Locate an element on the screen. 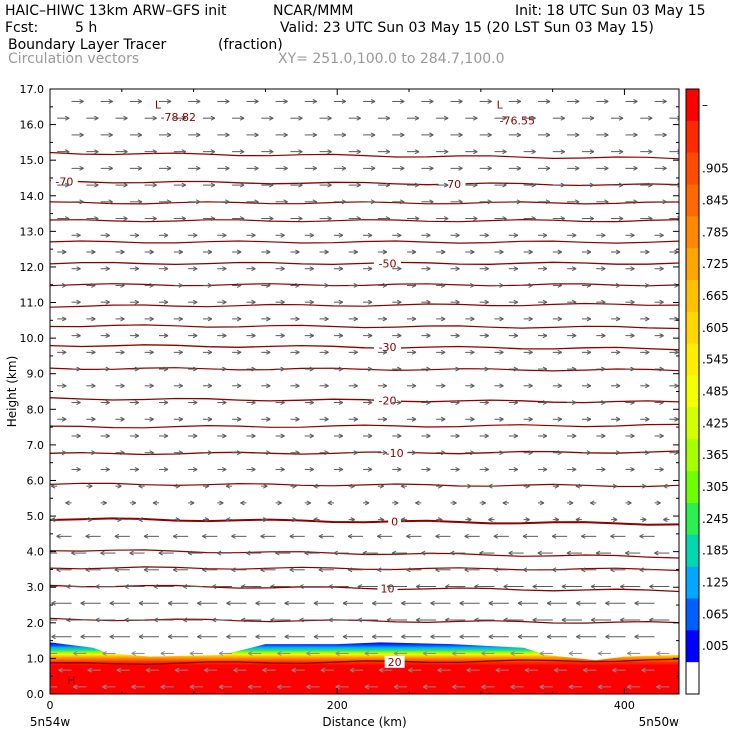 Image resolution: width=740 pixels, height=740 pixels. contour-label-bg is located at coordinates (395, 521).